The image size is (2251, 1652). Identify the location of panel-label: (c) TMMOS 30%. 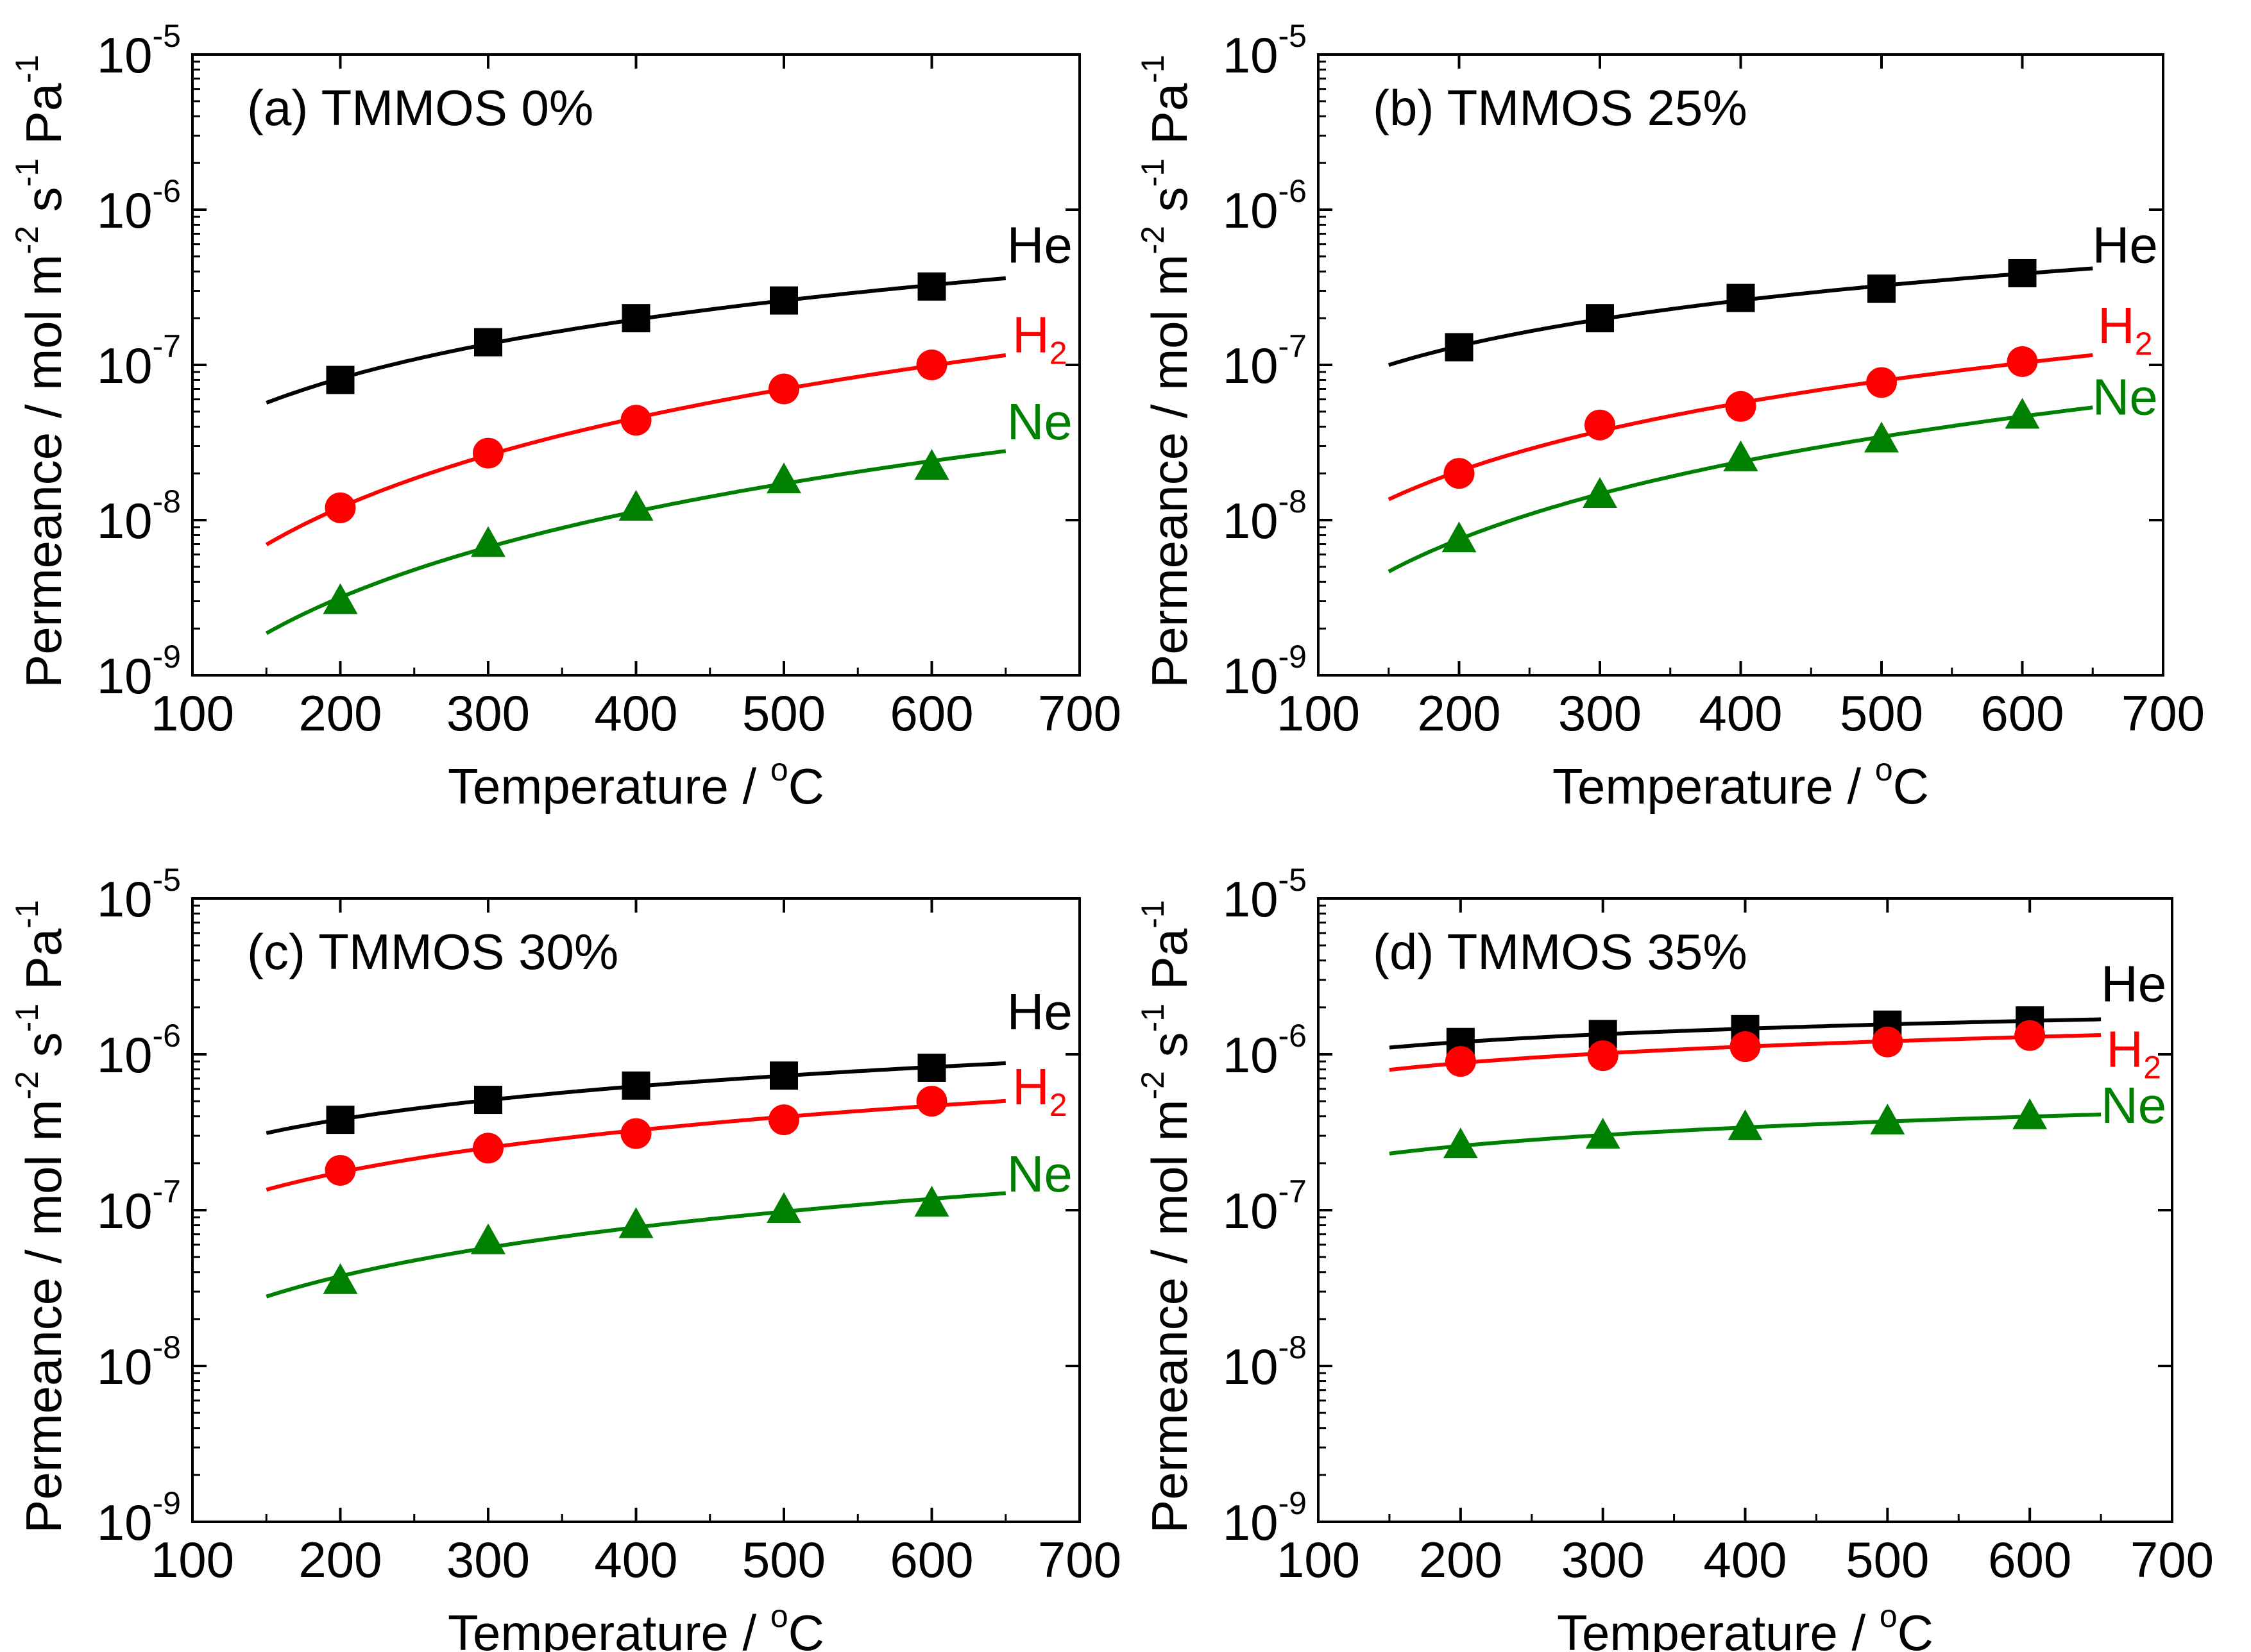
(432, 951).